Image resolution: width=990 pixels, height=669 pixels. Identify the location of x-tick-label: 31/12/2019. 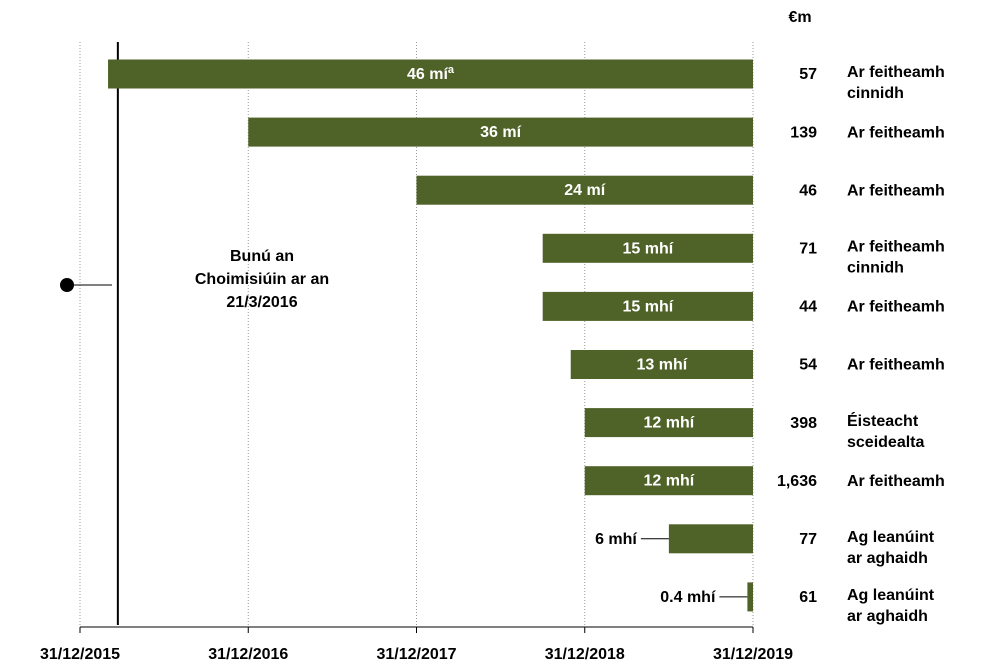
(753, 654).